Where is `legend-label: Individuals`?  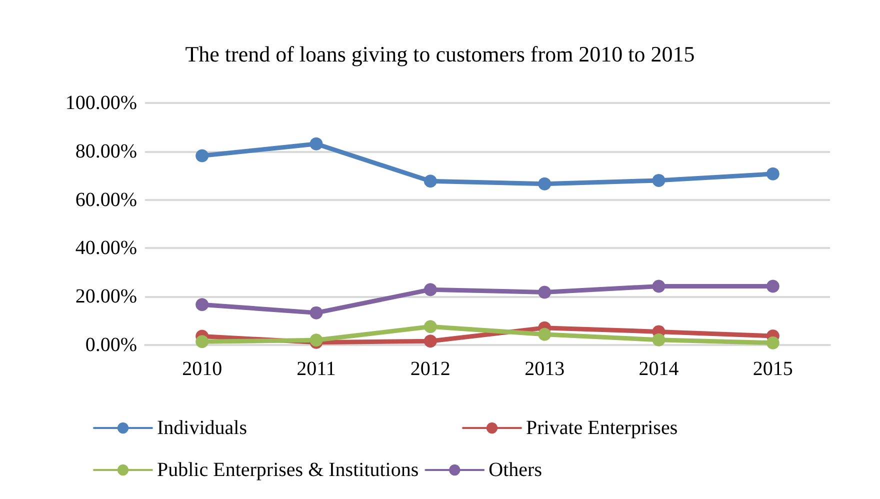 legend-label: Individuals is located at coordinates (202, 428).